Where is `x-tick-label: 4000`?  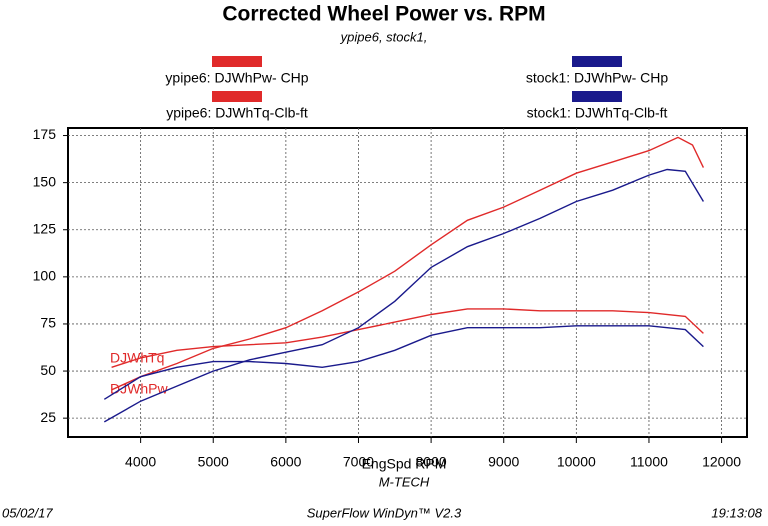
x-tick-label: 4000 is located at coordinates (140, 462).